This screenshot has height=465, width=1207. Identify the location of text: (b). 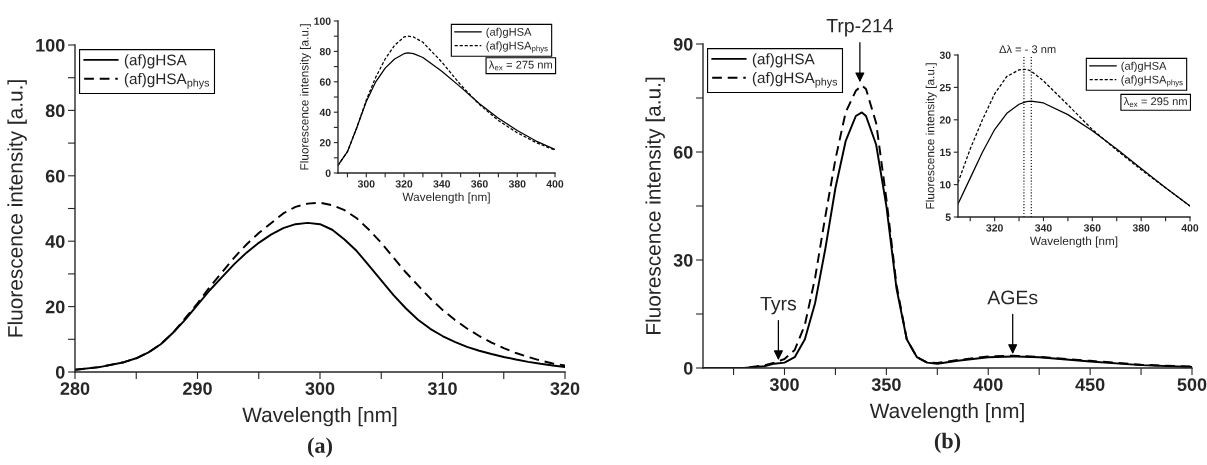
(947, 442).